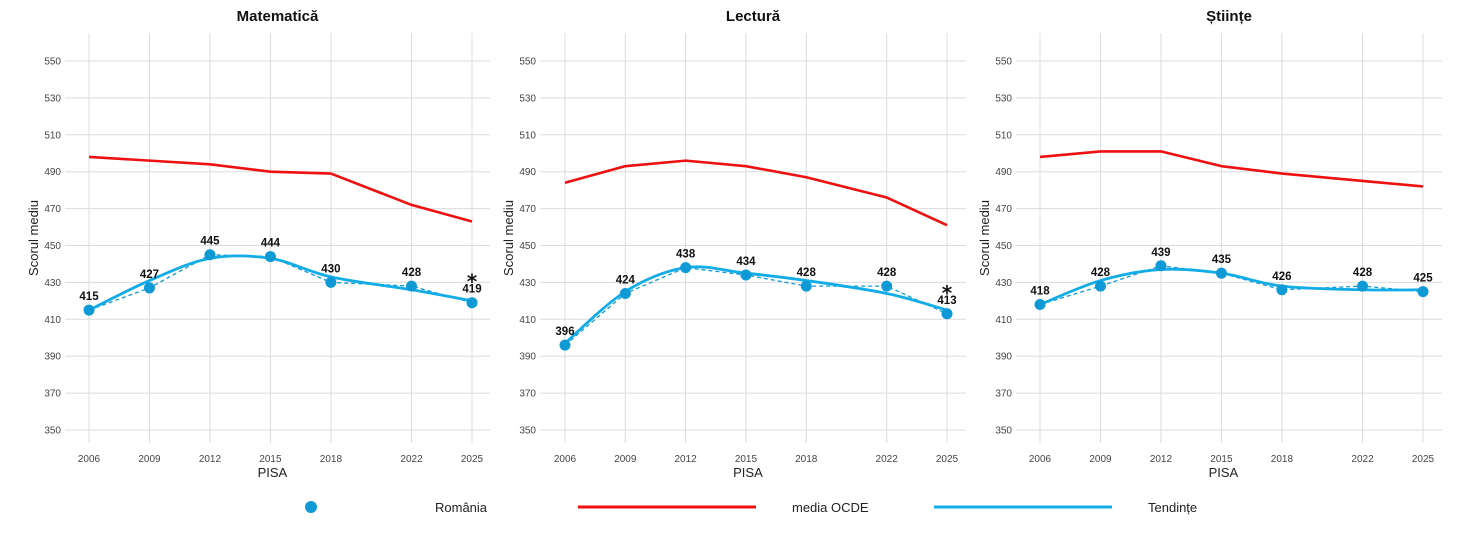  What do you see at coordinates (751, 507) in the screenshot?
I see `legend: România media OCDE Tendințe` at bounding box center [751, 507].